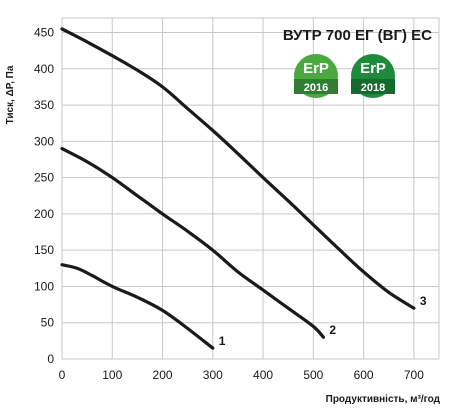 The height and width of the screenshot is (408, 450). I want to click on y-axis-label: Тиск, ΔР, Па, so click(10, 94).